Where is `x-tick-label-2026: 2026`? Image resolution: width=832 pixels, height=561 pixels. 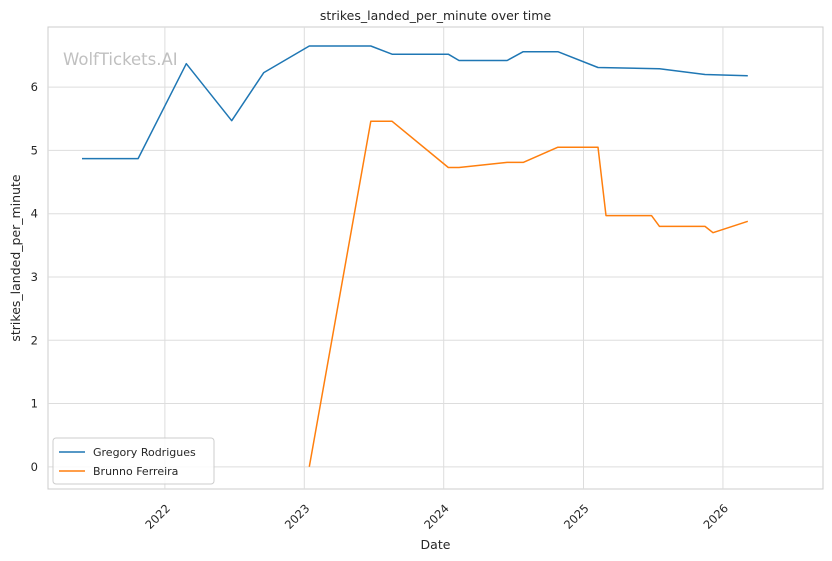
x-tick-label-2026: 2026 is located at coordinates (715, 516).